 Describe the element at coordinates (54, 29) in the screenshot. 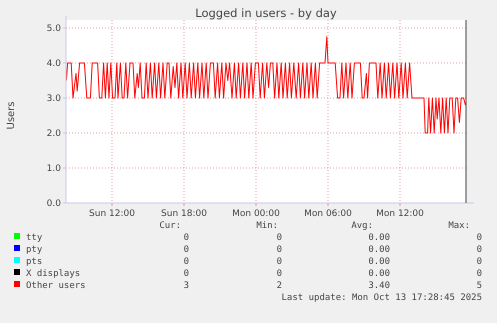

I see `y-tick-label: 5.0` at that location.